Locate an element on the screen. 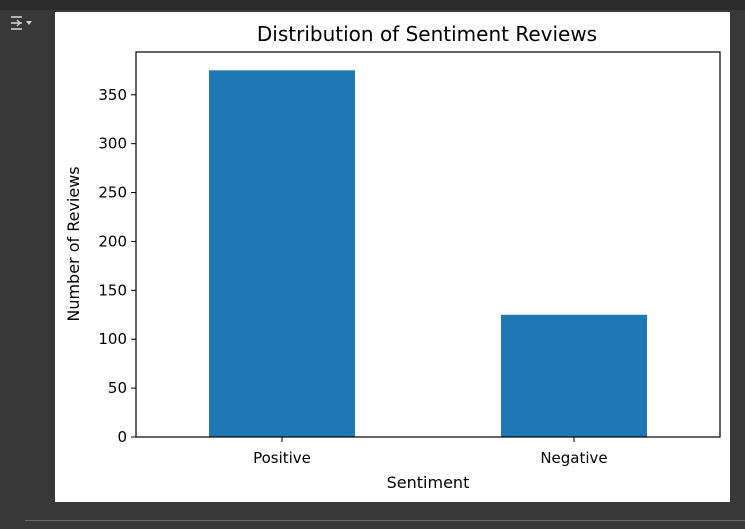 The width and height of the screenshot is (745, 529). y-tick-label: 300 is located at coordinates (112, 144).